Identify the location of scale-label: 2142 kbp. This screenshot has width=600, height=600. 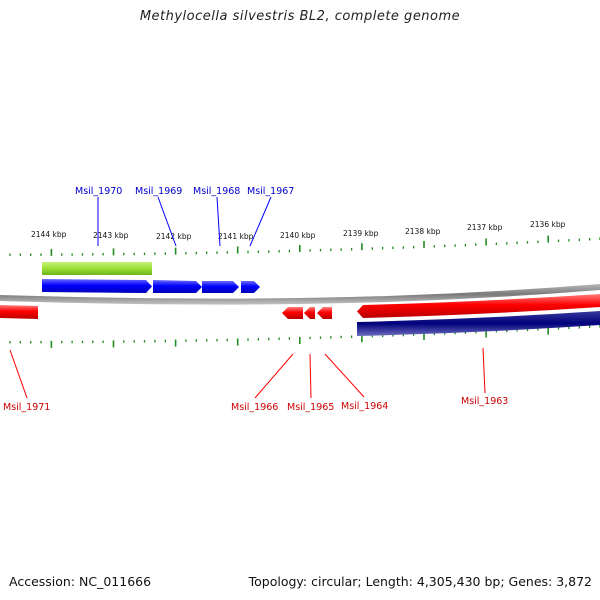
(174, 236).